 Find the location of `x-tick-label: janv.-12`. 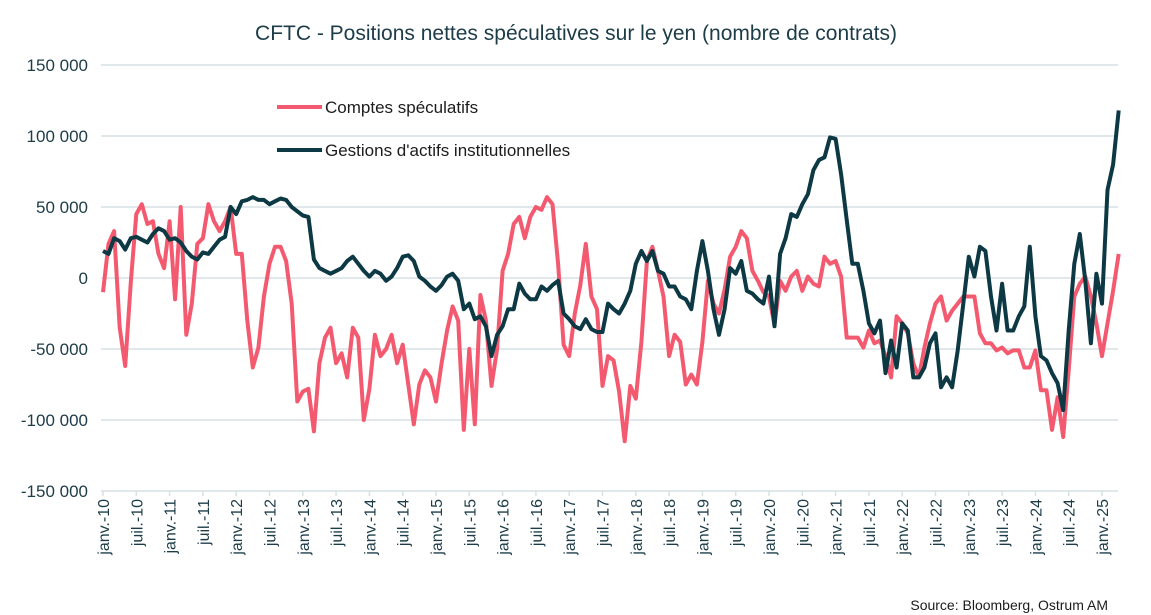

x-tick-label: janv.-12 is located at coordinates (237, 527).